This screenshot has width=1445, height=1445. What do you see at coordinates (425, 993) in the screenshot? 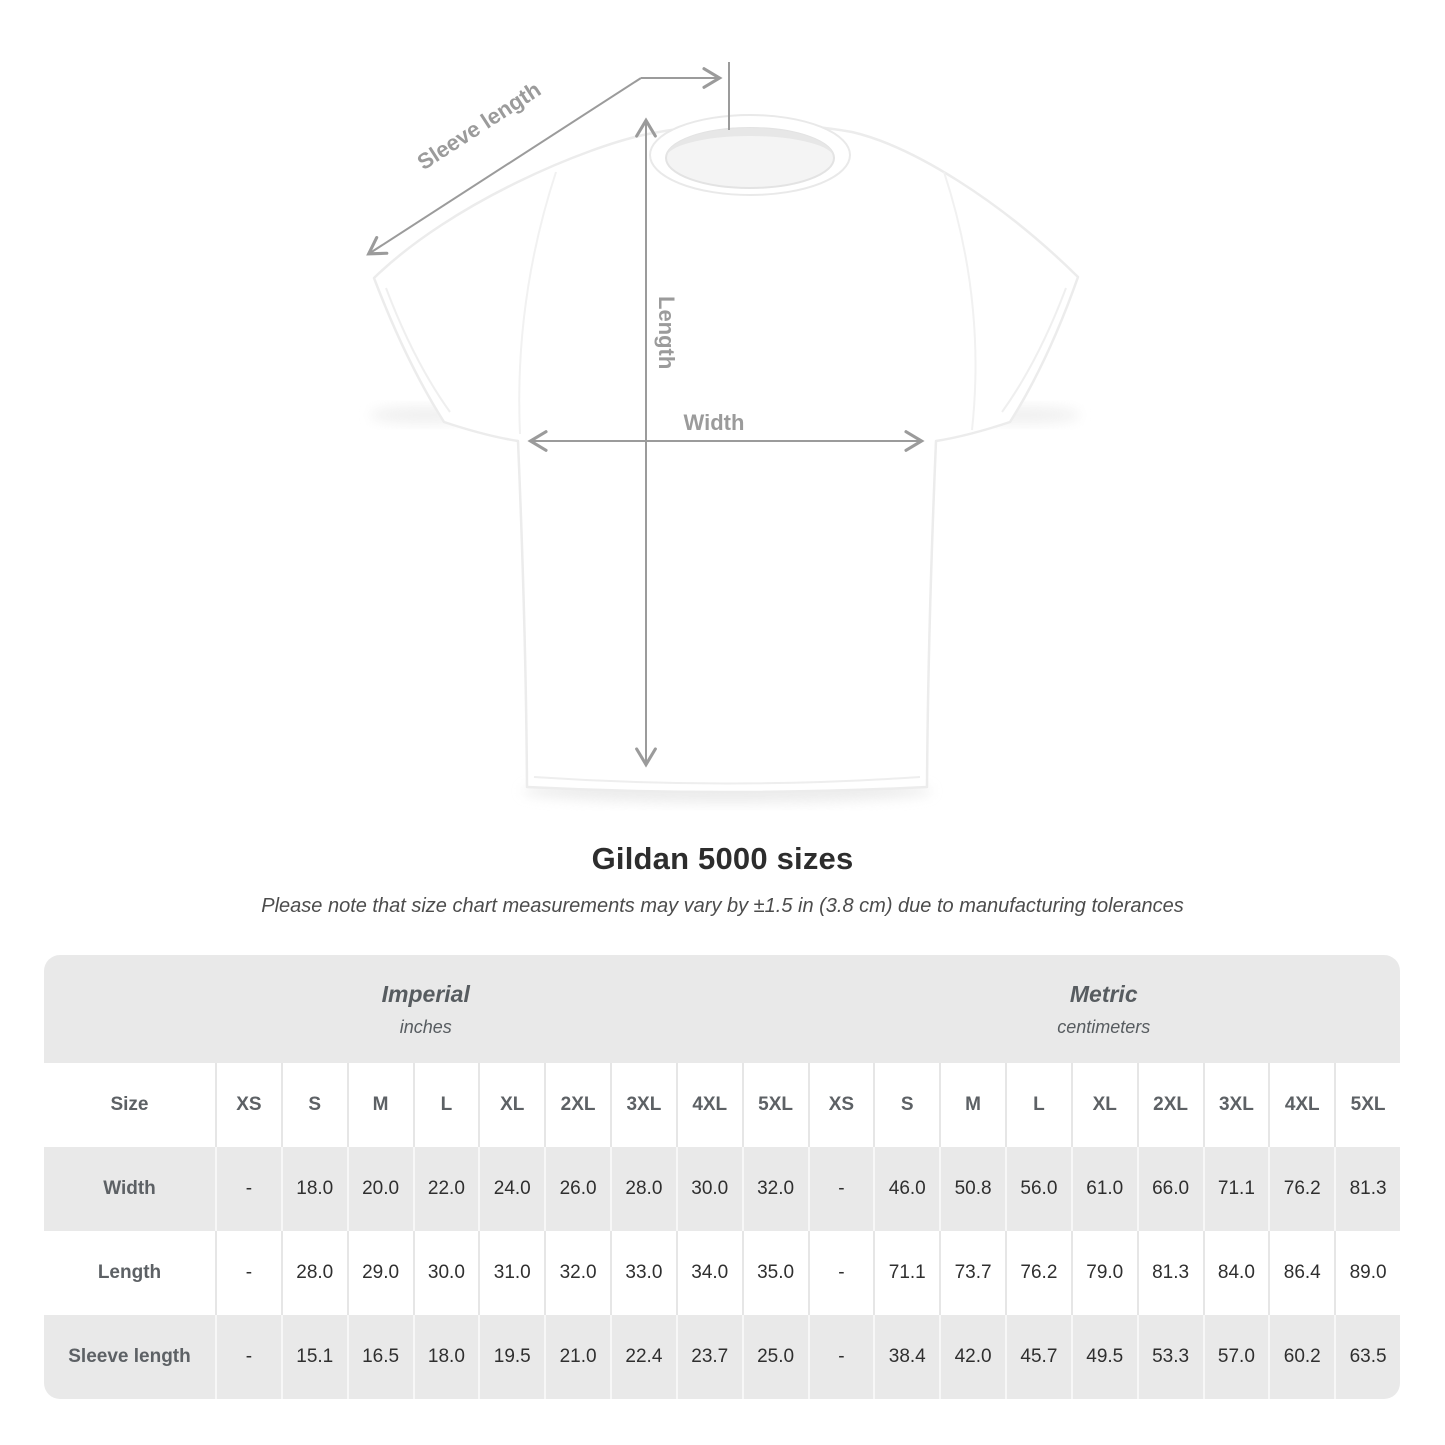
I see `imperial-section-title: Imperial` at bounding box center [425, 993].